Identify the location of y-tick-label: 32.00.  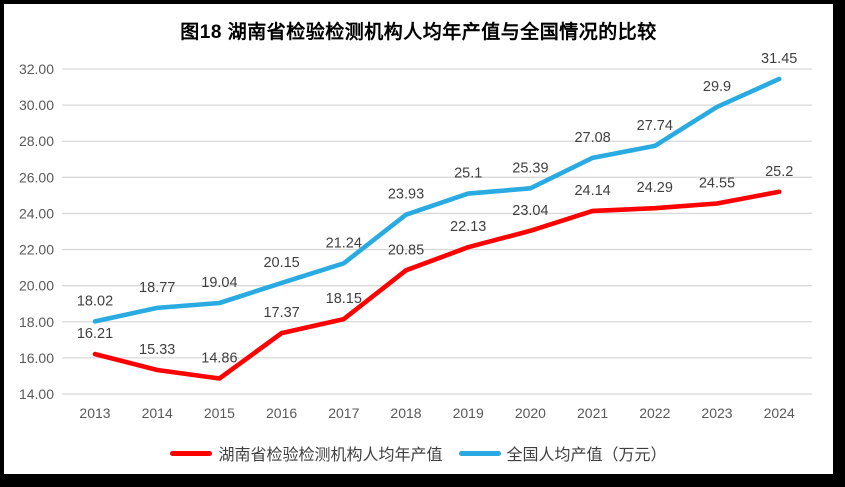
(36, 69).